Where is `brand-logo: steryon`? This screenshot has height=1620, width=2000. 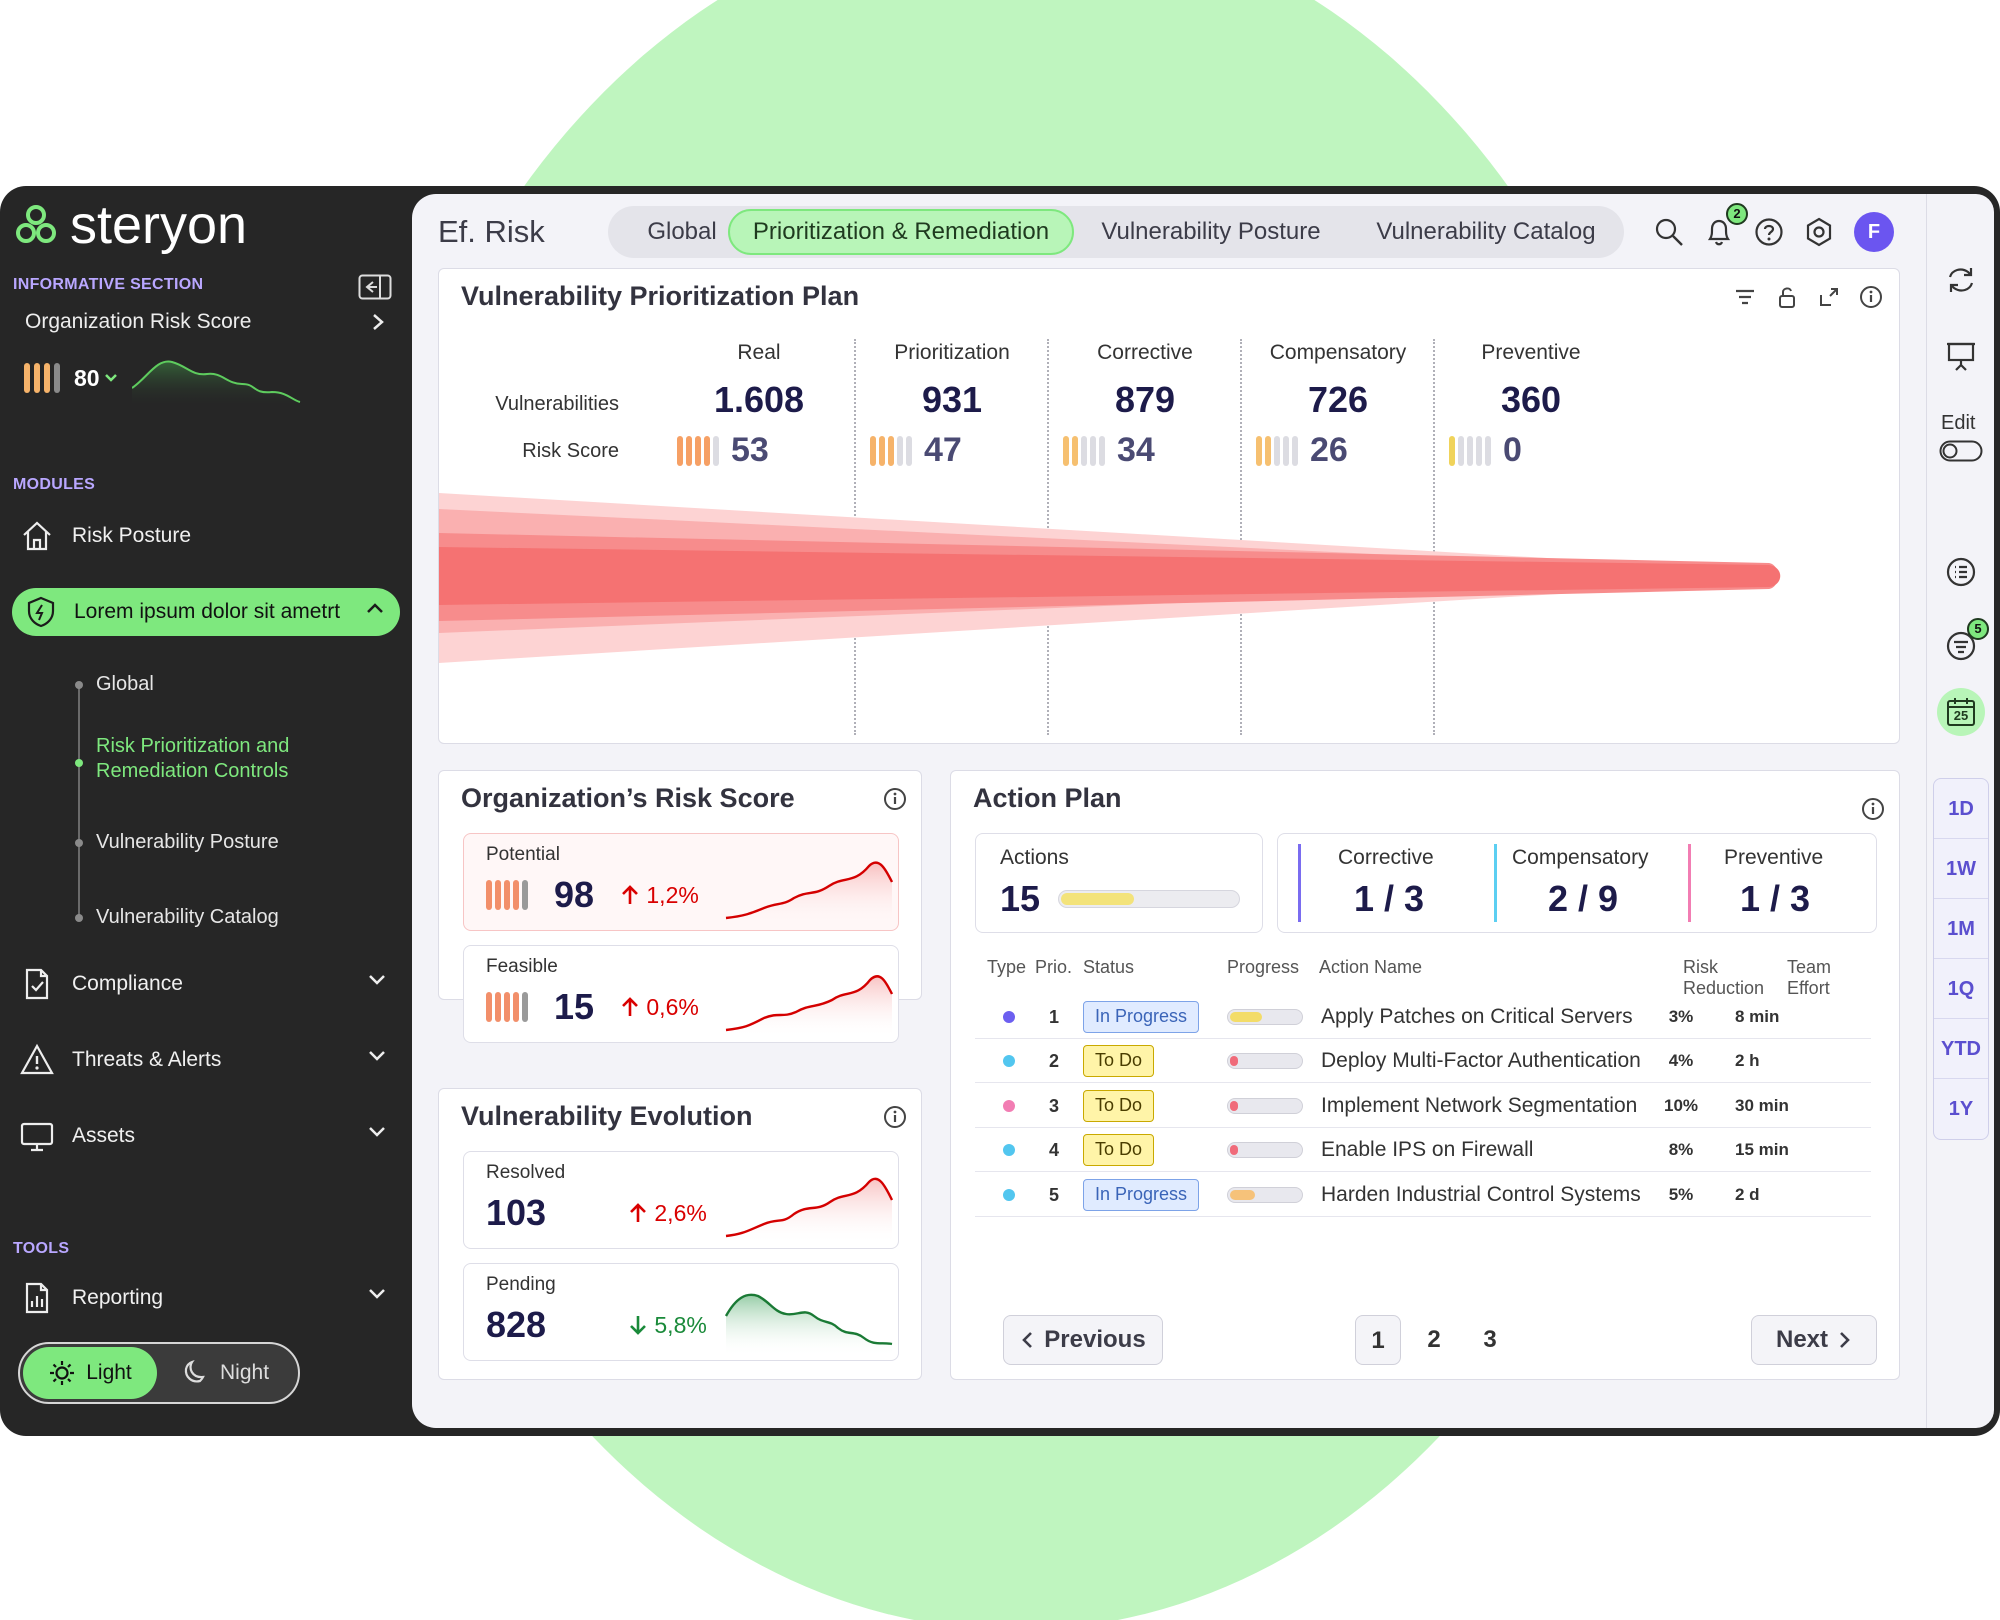 brand-logo: steryon is located at coordinates (130, 225).